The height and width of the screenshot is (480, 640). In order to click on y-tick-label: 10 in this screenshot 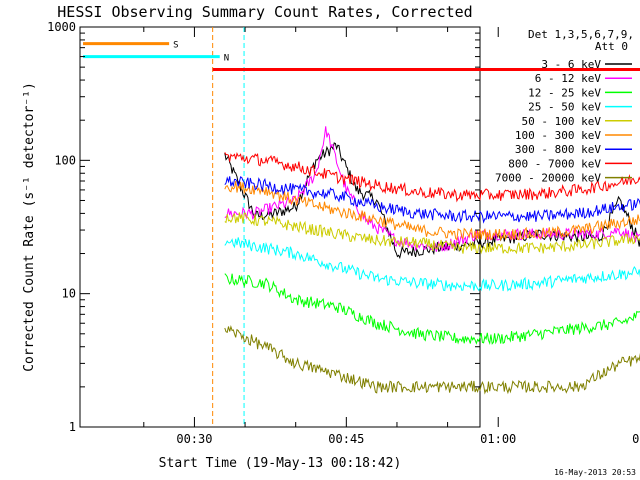, I will do `click(69, 294)`.